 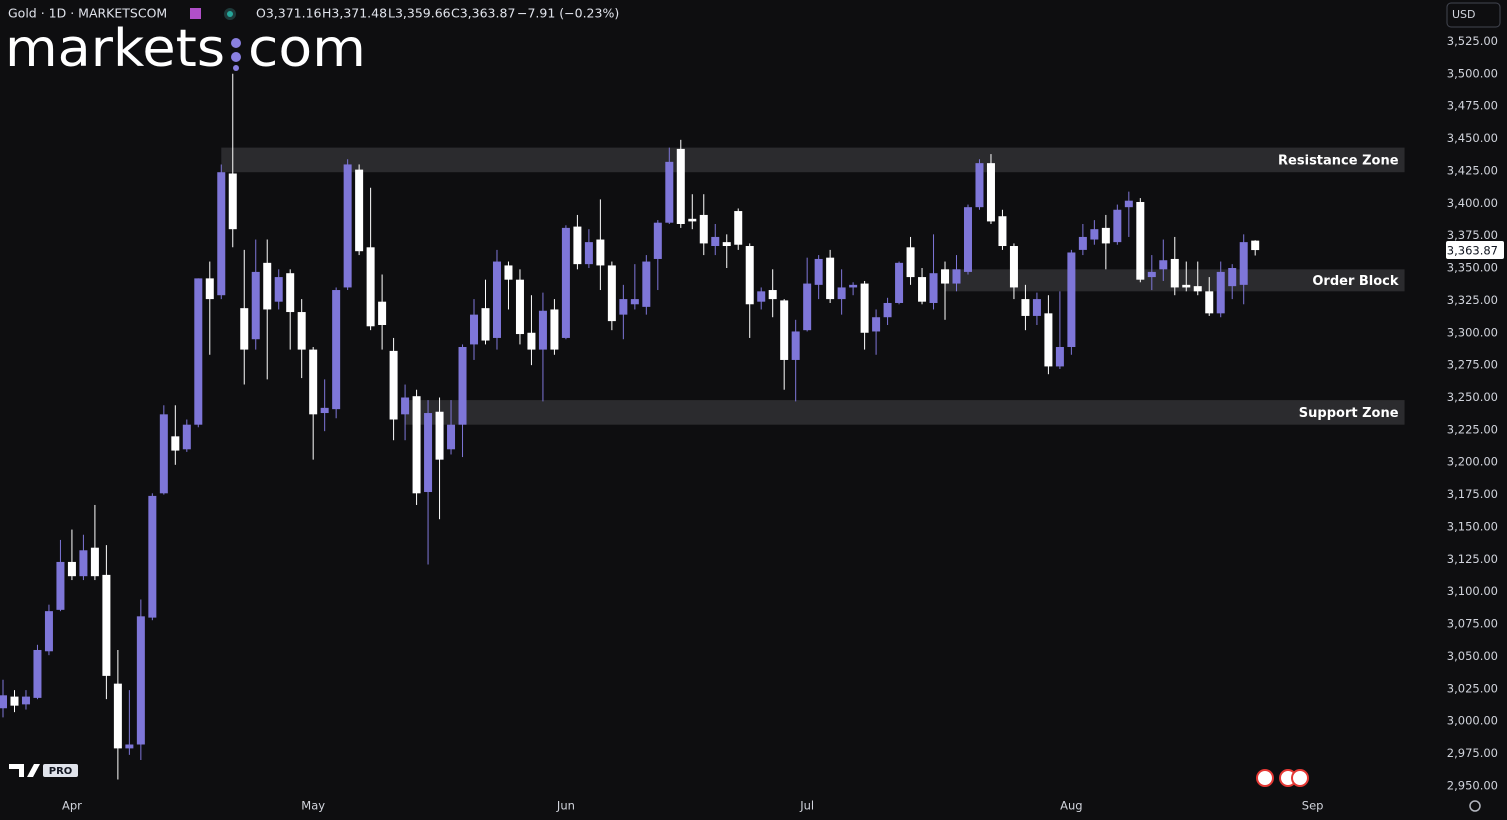 I want to click on last-price-box, so click(x=1475, y=250).